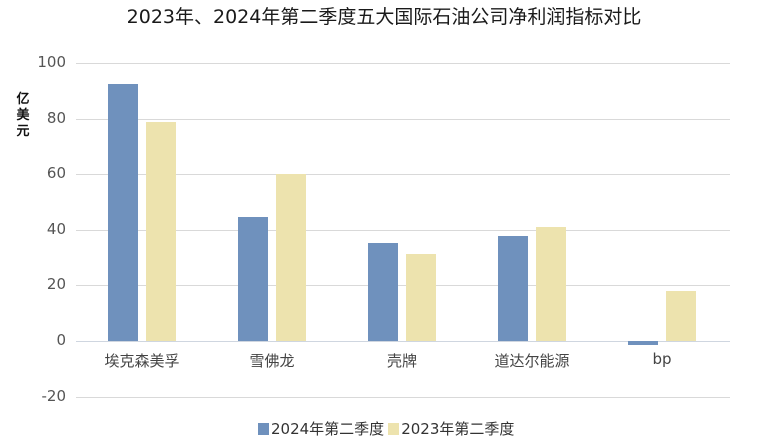 This screenshot has height=448, width=768. I want to click on legend-item-2023: 2023年第二季度, so click(451, 428).